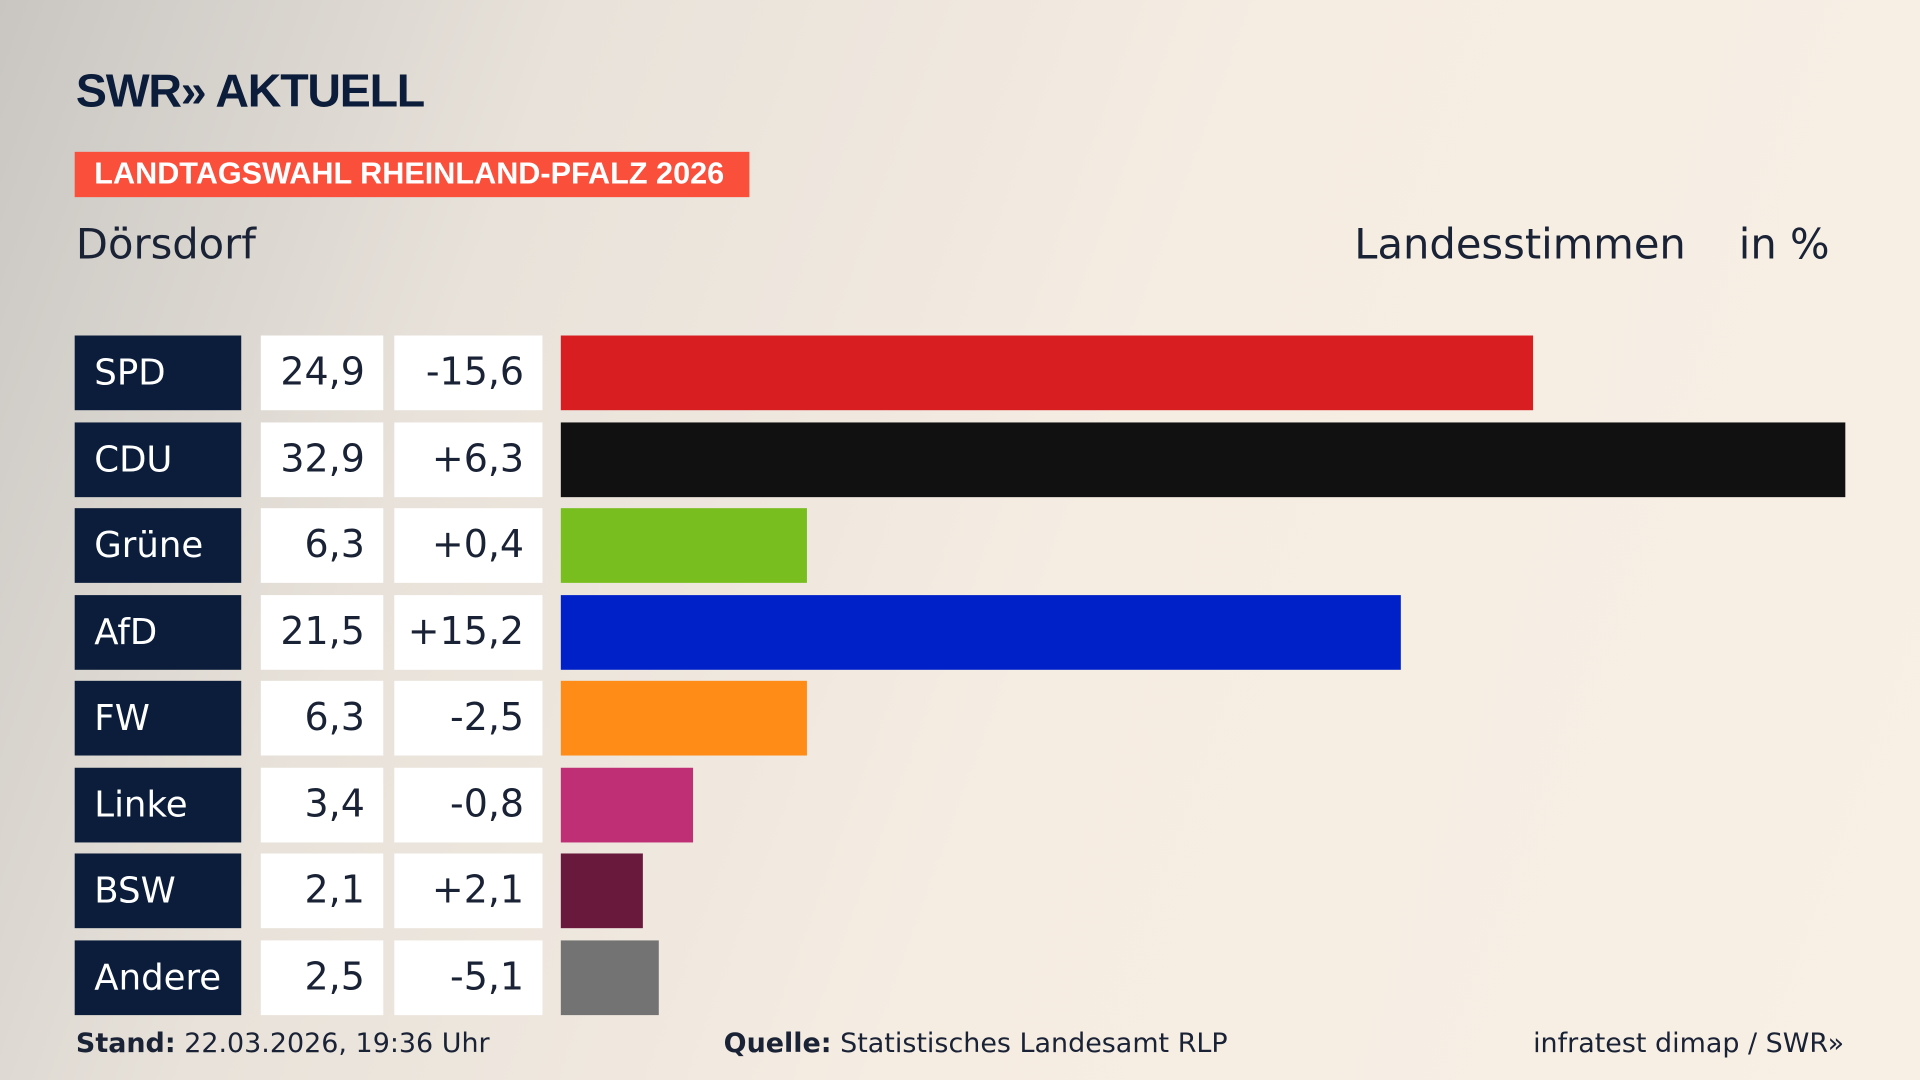  Describe the element at coordinates (125, 1044) in the screenshot. I see `stand-label: Stand:` at that location.